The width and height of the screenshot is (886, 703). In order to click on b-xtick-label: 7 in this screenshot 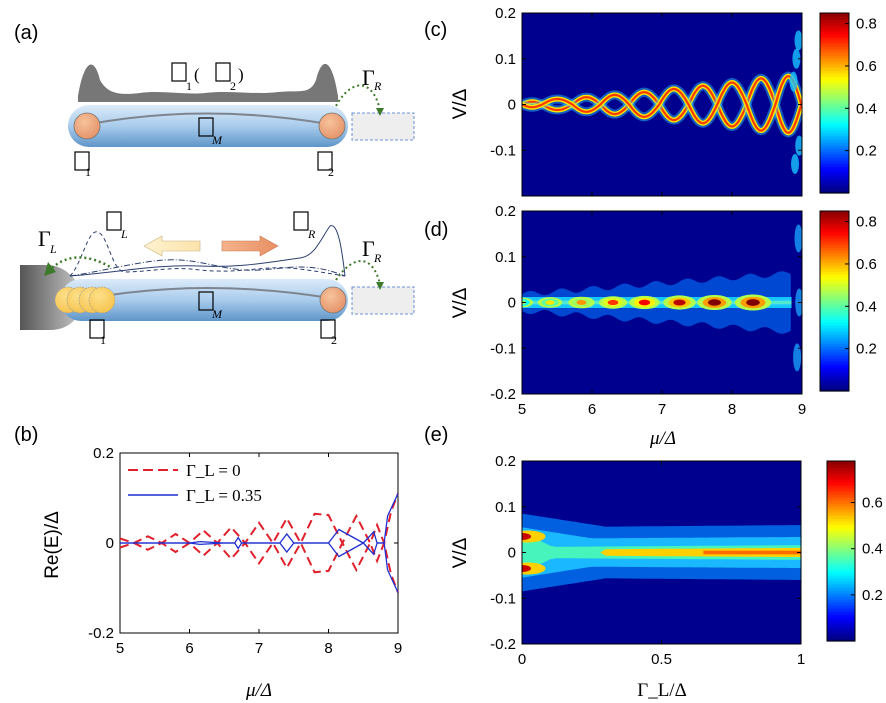, I will do `click(259, 648)`.